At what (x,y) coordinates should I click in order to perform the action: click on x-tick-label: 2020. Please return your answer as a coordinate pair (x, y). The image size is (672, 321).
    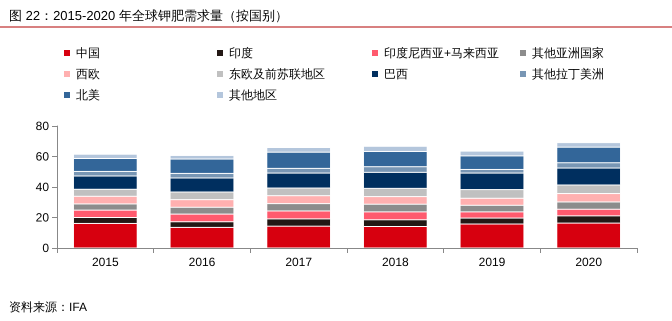
    Looking at the image, I should click on (588, 262).